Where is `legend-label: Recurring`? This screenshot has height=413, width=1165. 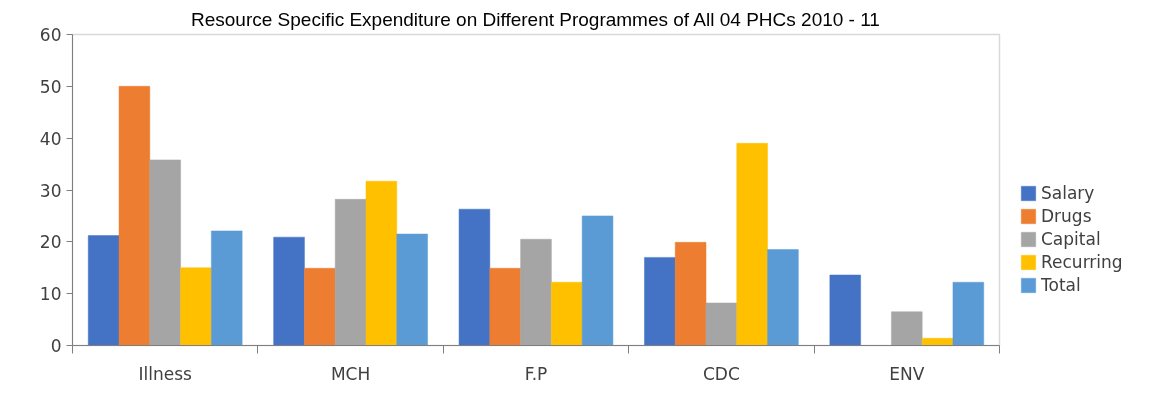 legend-label: Recurring is located at coordinates (1082, 262).